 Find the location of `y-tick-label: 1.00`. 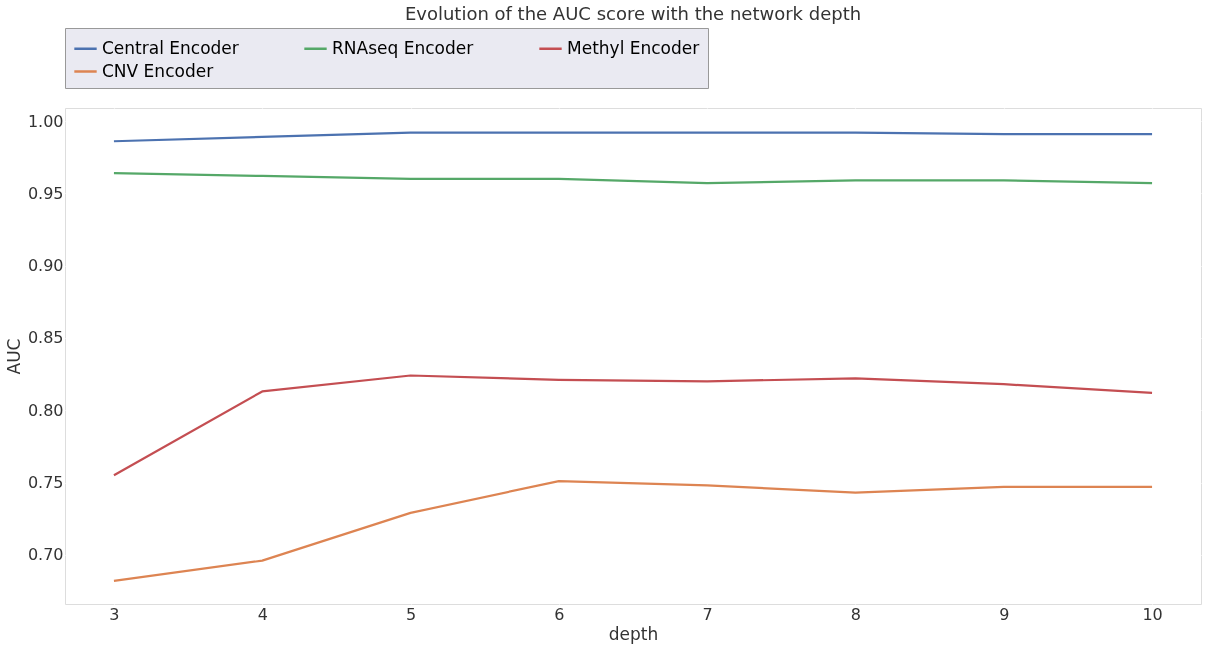

y-tick-label: 1.00 is located at coordinates (45, 121).